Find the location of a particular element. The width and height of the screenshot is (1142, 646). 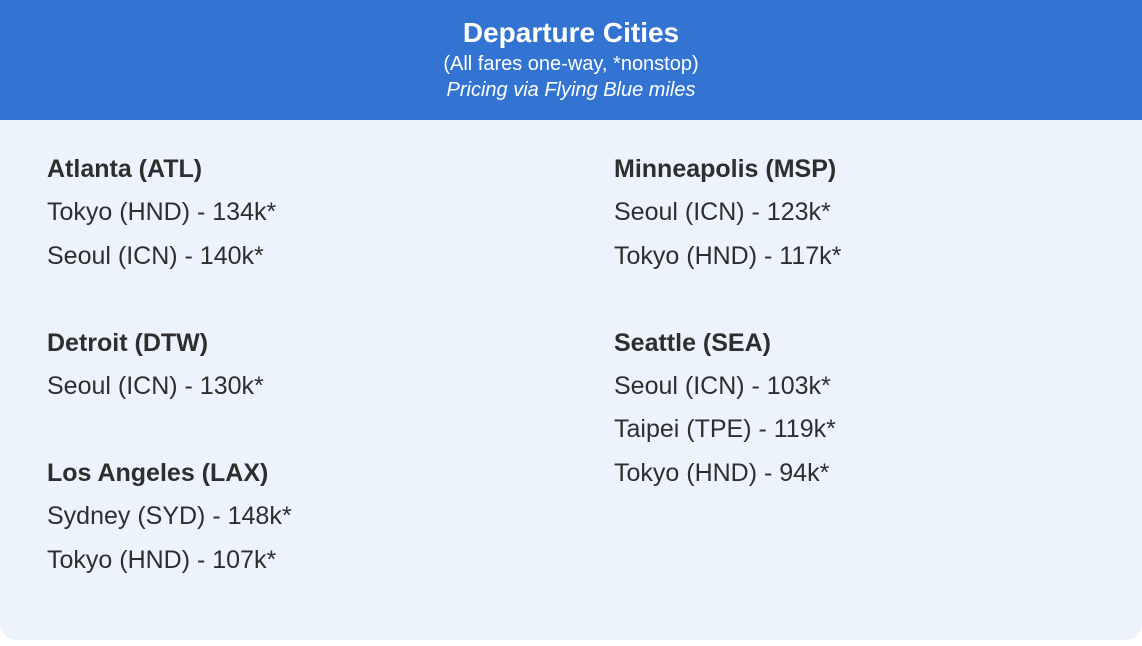

city-heading: Seattle (SEA) is located at coordinates (692, 342).